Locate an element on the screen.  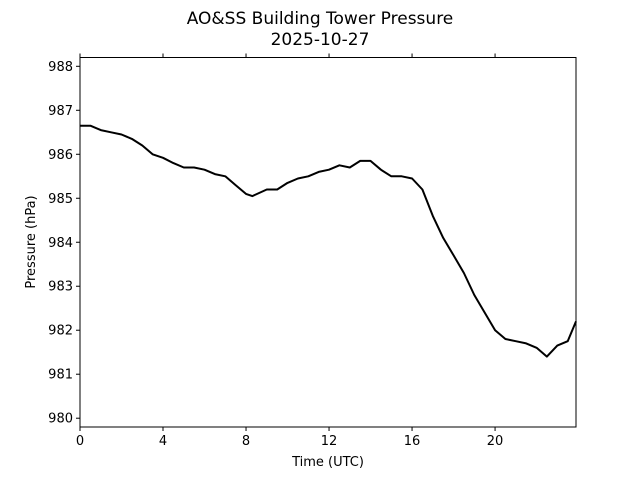
x-tick-label: 12 is located at coordinates (329, 441).